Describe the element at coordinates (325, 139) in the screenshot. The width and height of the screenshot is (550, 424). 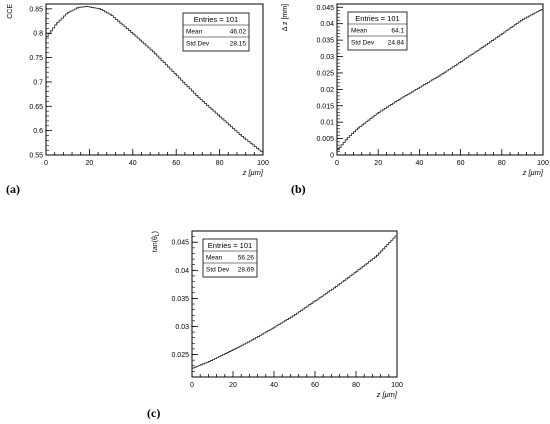
I see `y-tick-label: 0.005` at that location.